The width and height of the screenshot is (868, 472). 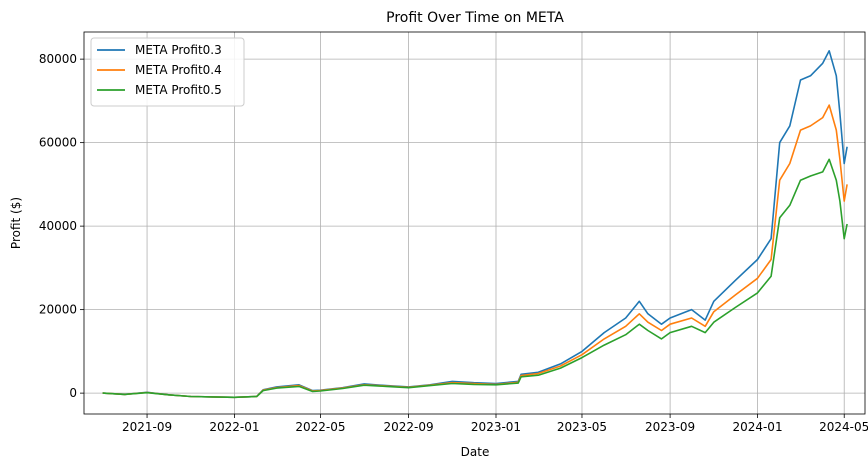 What do you see at coordinates (58, 59) in the screenshot?
I see `y-tick-label: 80000` at bounding box center [58, 59].